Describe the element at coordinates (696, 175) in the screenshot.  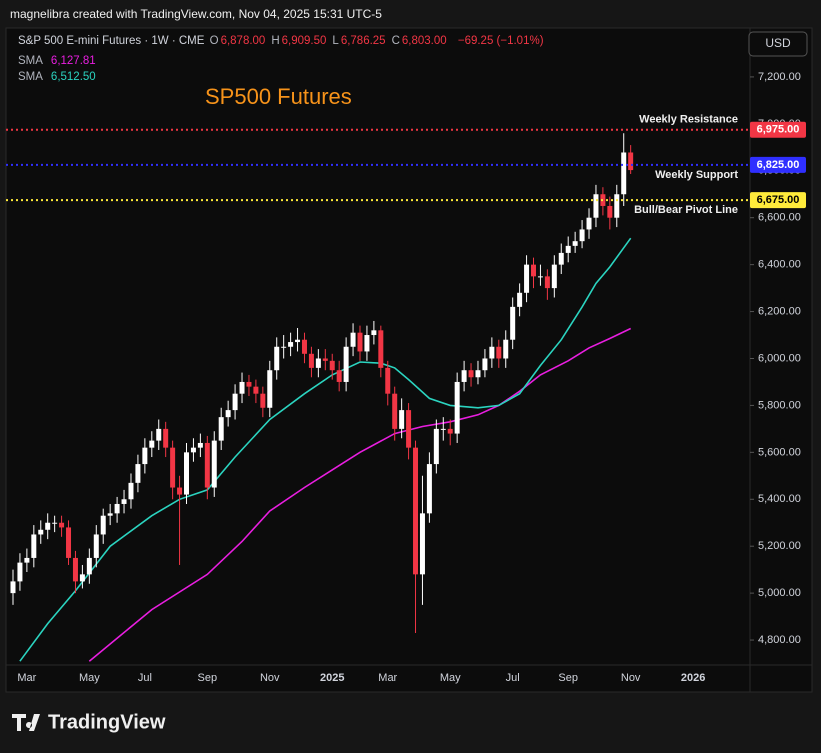
I see `level-annotation: Weekly Support` at that location.